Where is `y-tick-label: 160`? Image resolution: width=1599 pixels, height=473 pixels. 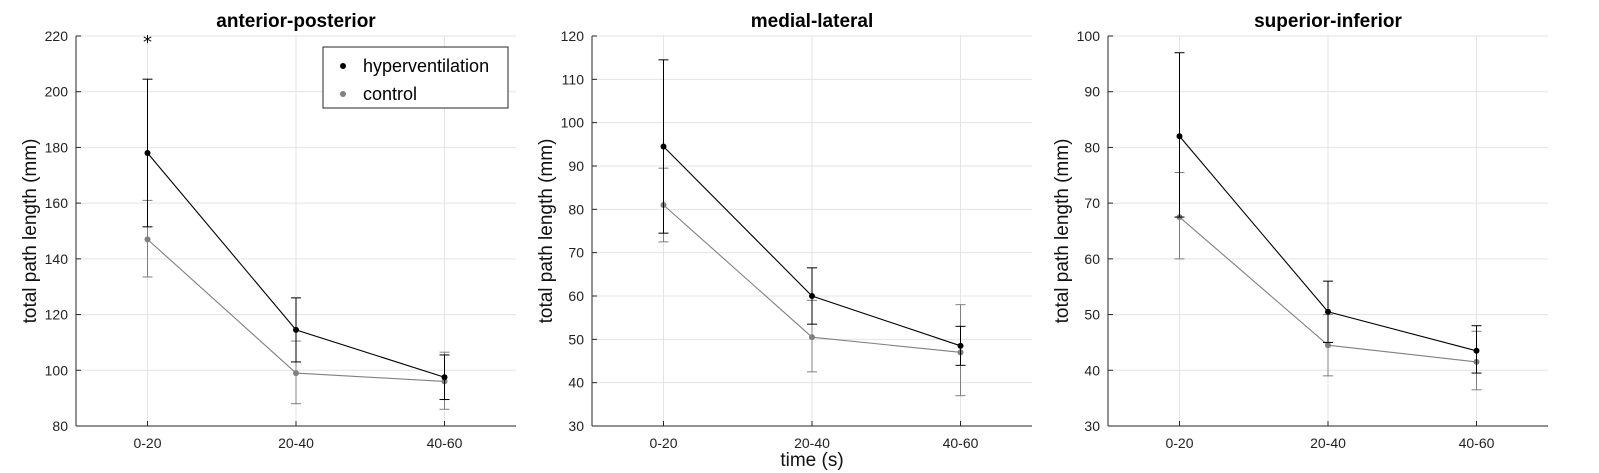
y-tick-label: 160 is located at coordinates (57, 203).